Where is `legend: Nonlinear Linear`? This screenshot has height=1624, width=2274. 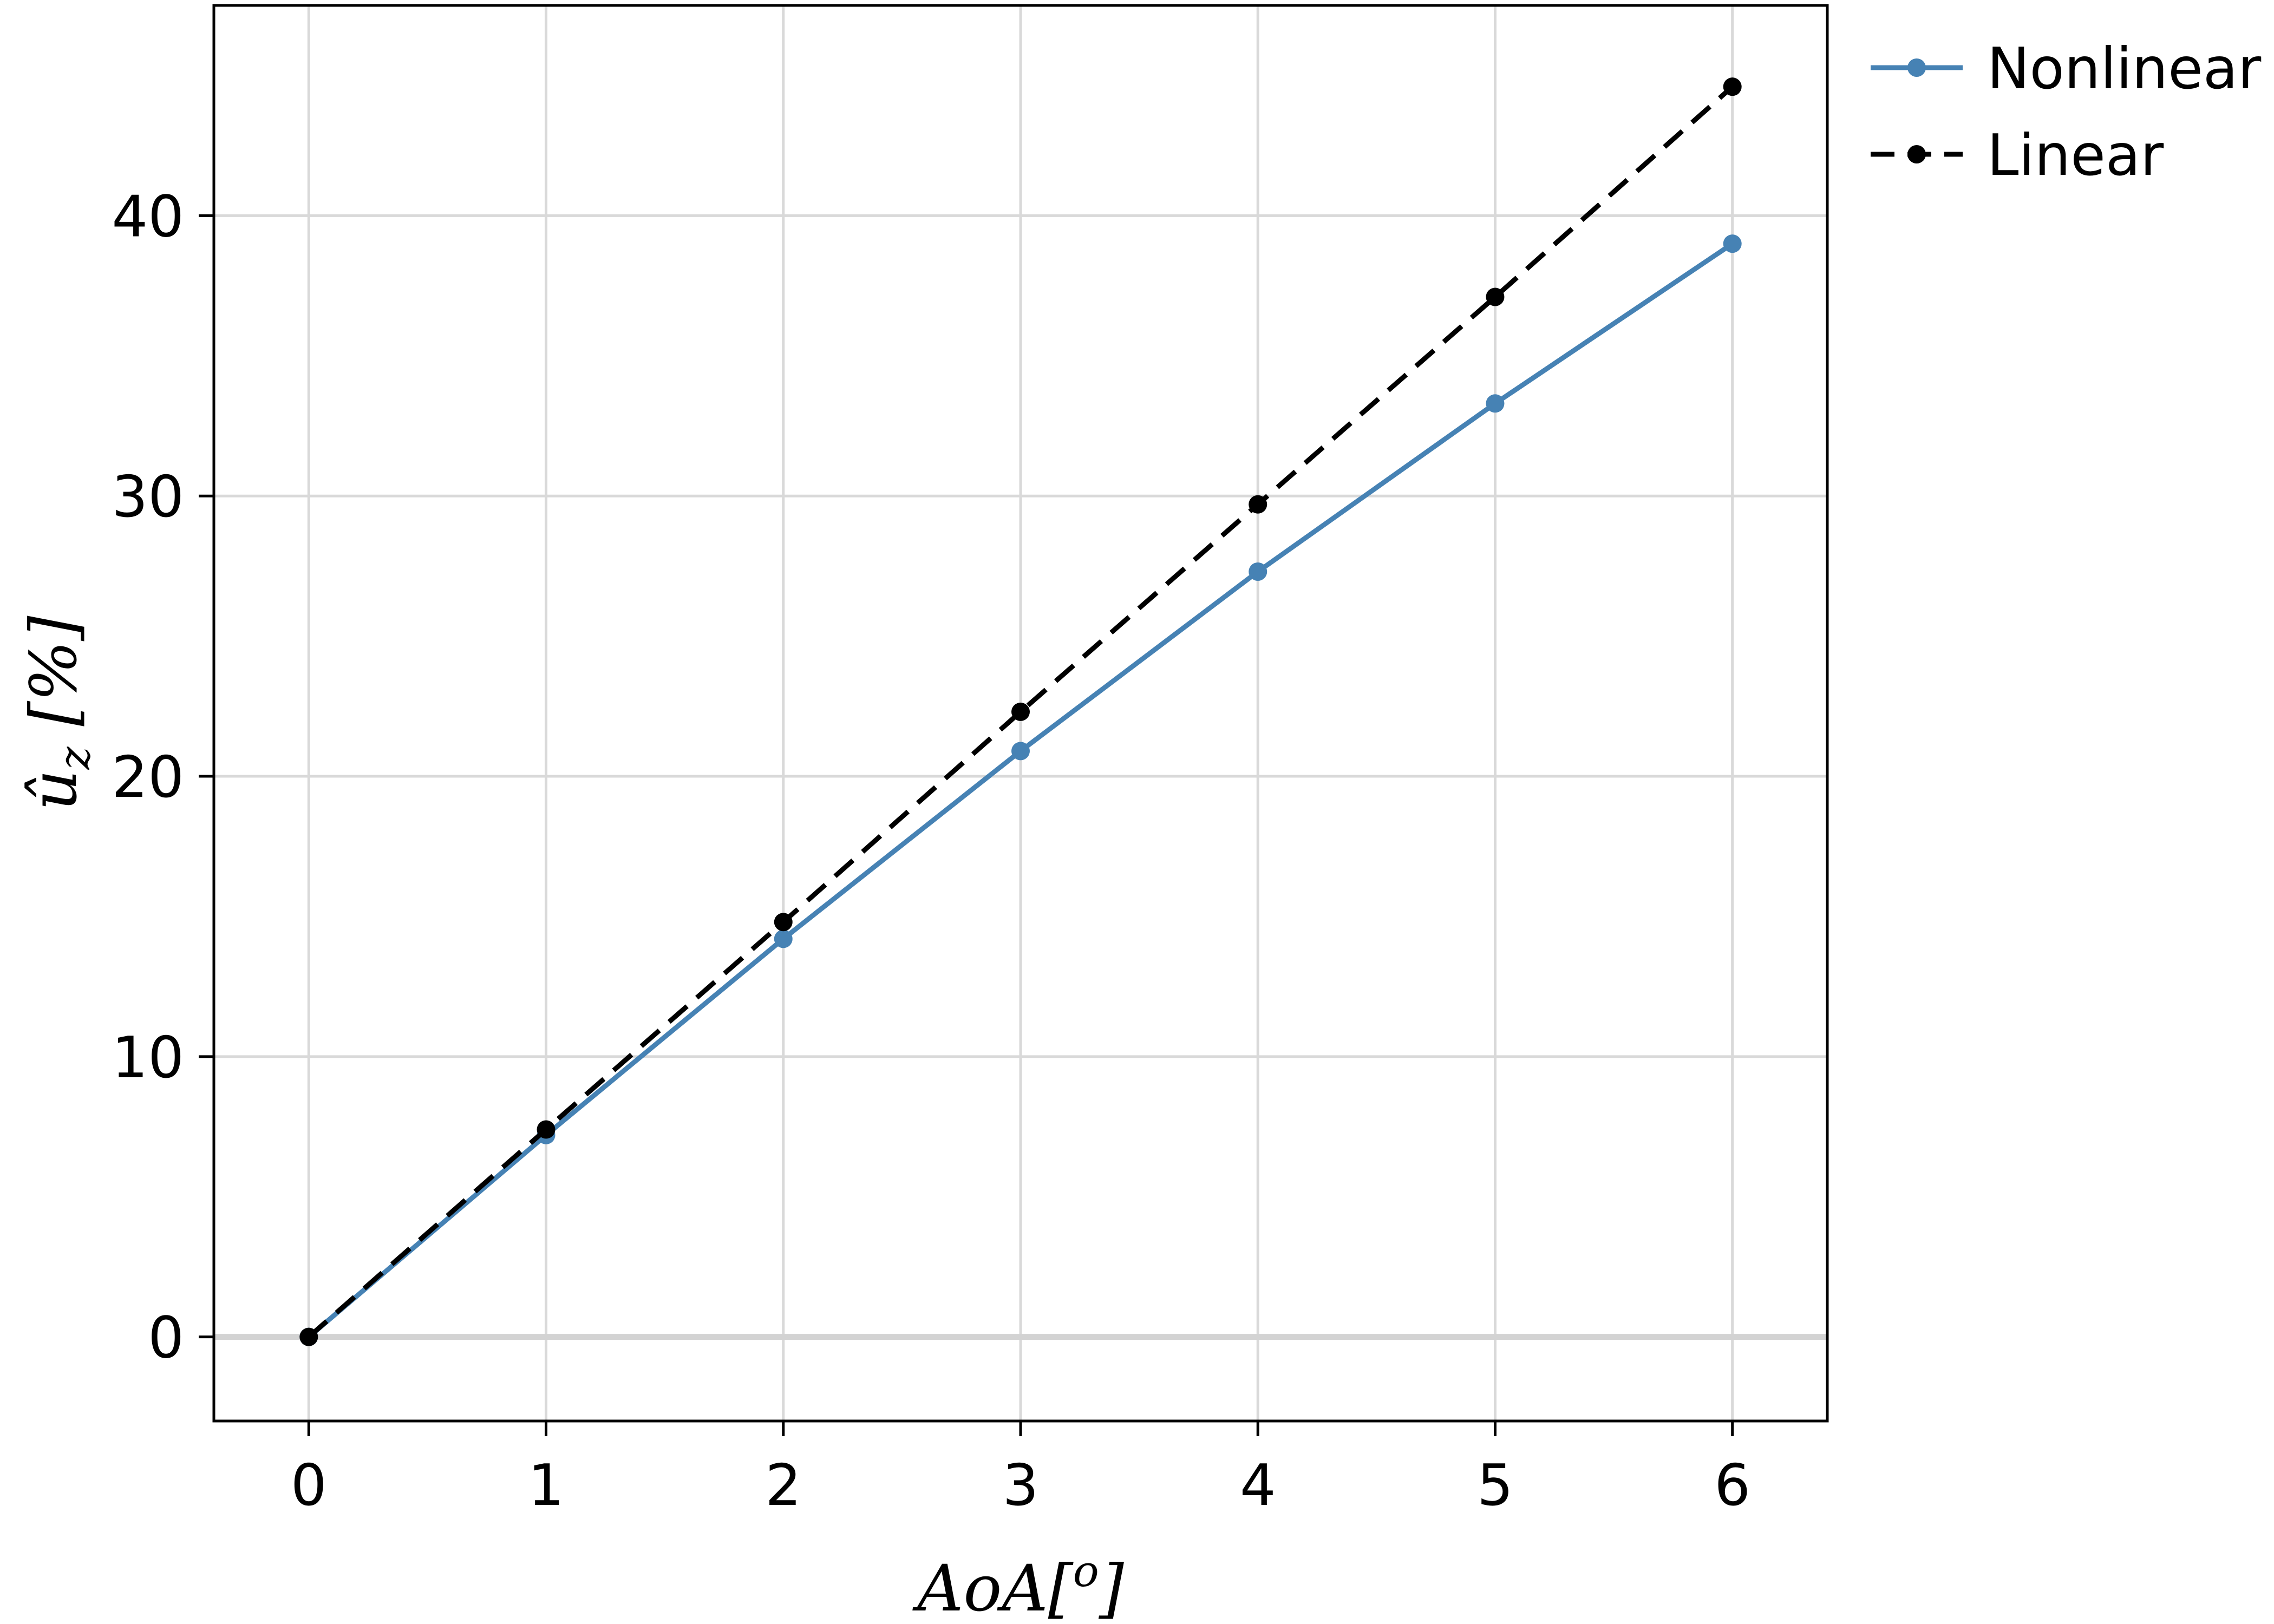
legend: Nonlinear Linear is located at coordinates (2066, 112).